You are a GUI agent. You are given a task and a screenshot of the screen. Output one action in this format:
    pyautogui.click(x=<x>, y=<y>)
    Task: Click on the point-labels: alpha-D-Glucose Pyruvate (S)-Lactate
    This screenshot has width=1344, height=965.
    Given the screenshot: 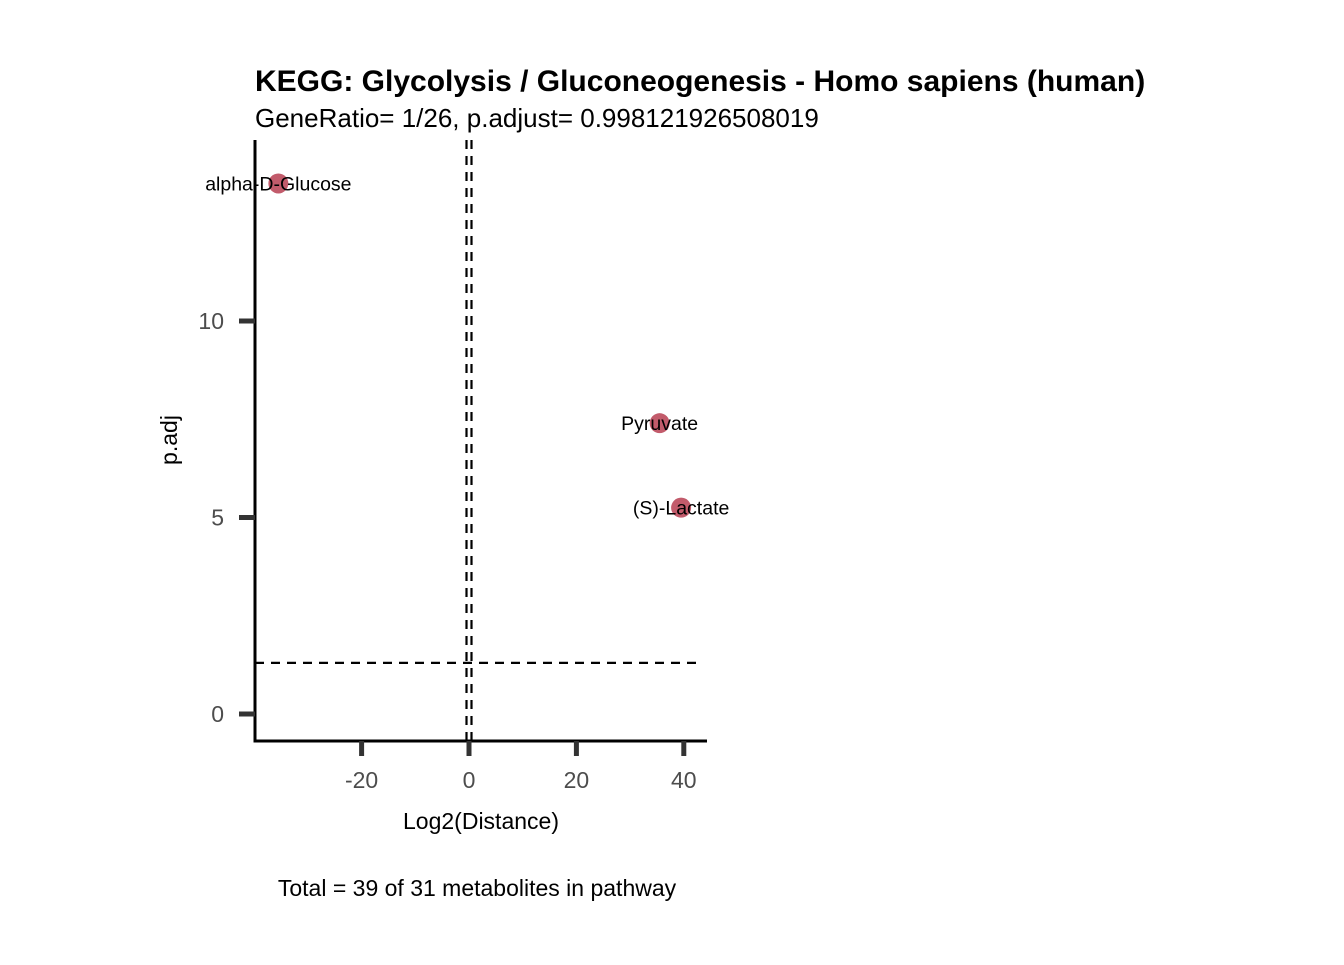 What is the action you would take?
    pyautogui.click(x=467, y=346)
    